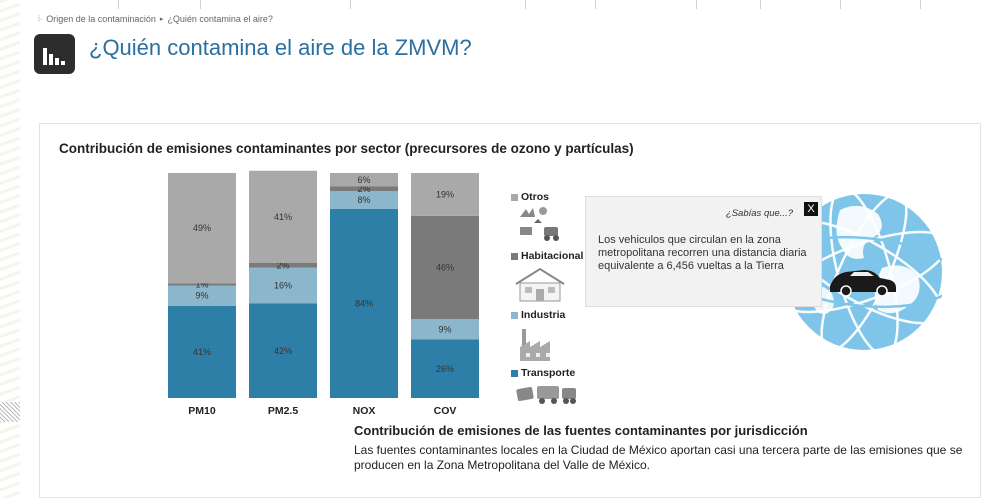 This screenshot has width=981, height=498. I want to click on legend-label-habitacional: Habitacional, so click(552, 256).